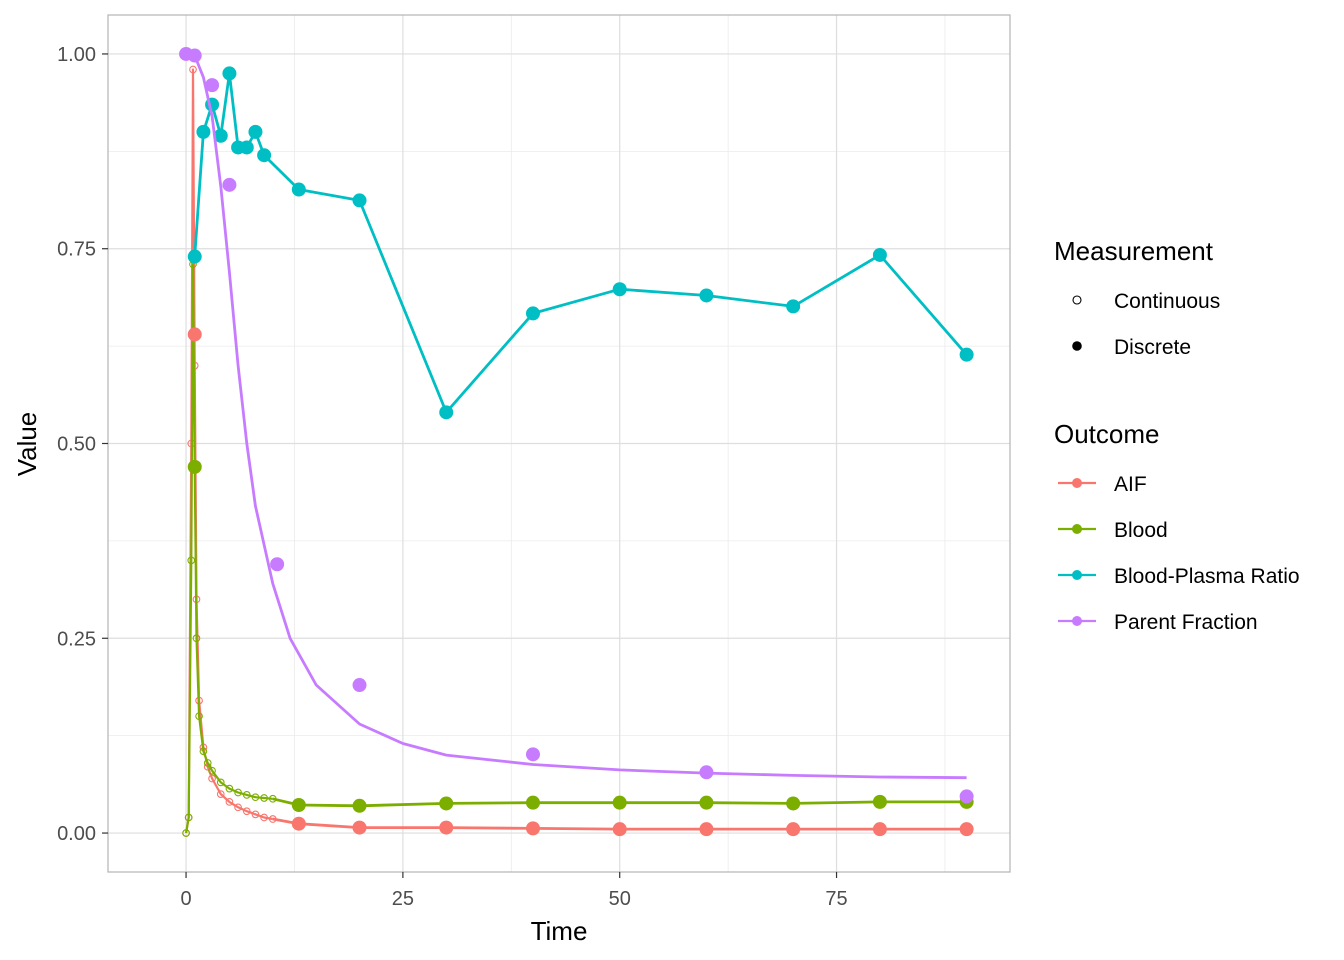  What do you see at coordinates (27, 444) in the screenshot?
I see `y-axis-title: Value` at bounding box center [27, 444].